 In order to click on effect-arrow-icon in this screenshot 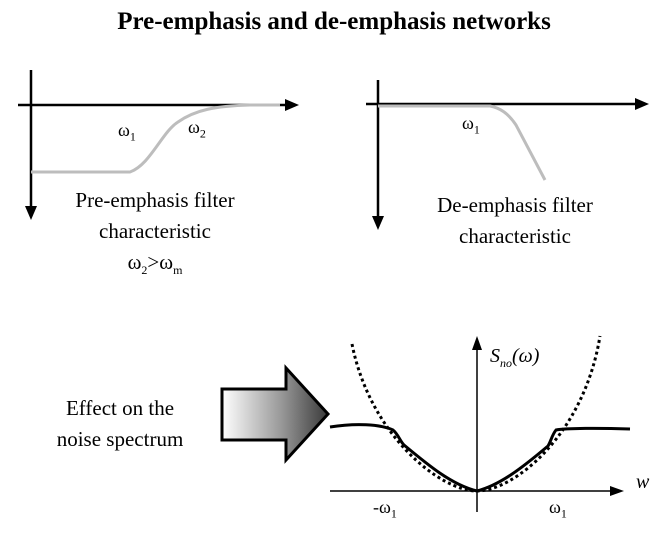, I will do `click(275, 414)`.